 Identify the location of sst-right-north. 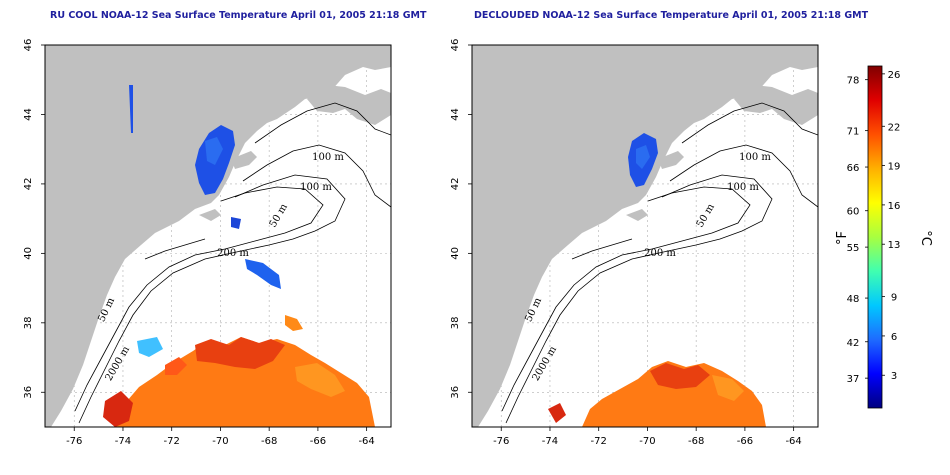
(643, 160).